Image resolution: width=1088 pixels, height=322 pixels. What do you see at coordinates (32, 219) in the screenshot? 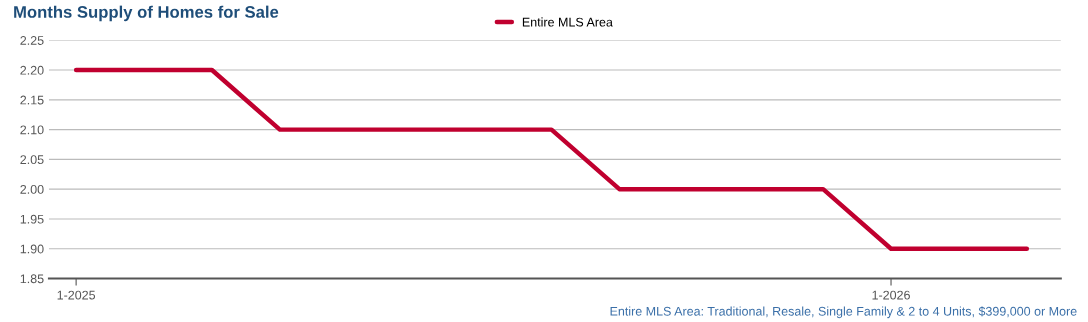
I see `y-tick-label: 1.95` at bounding box center [32, 219].